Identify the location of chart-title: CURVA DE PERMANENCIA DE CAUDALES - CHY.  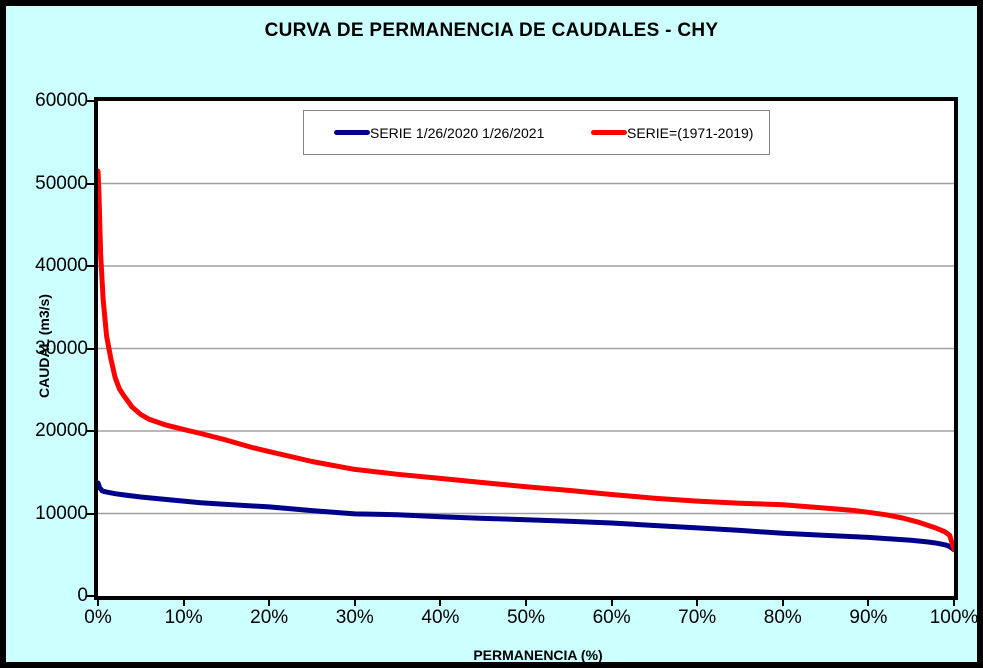
(491, 30).